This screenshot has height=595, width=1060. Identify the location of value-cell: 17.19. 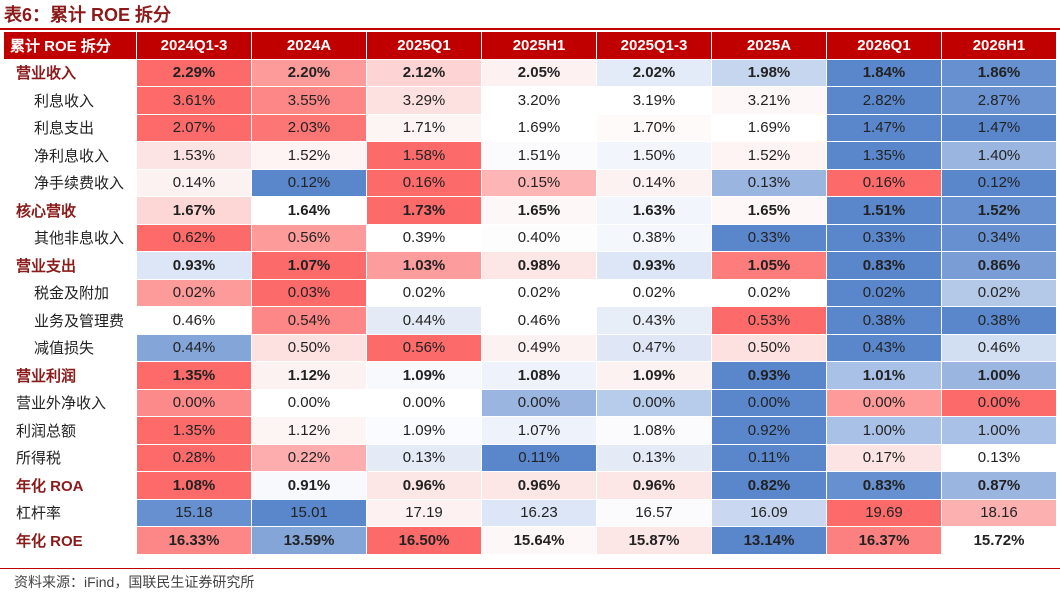
(424, 512).